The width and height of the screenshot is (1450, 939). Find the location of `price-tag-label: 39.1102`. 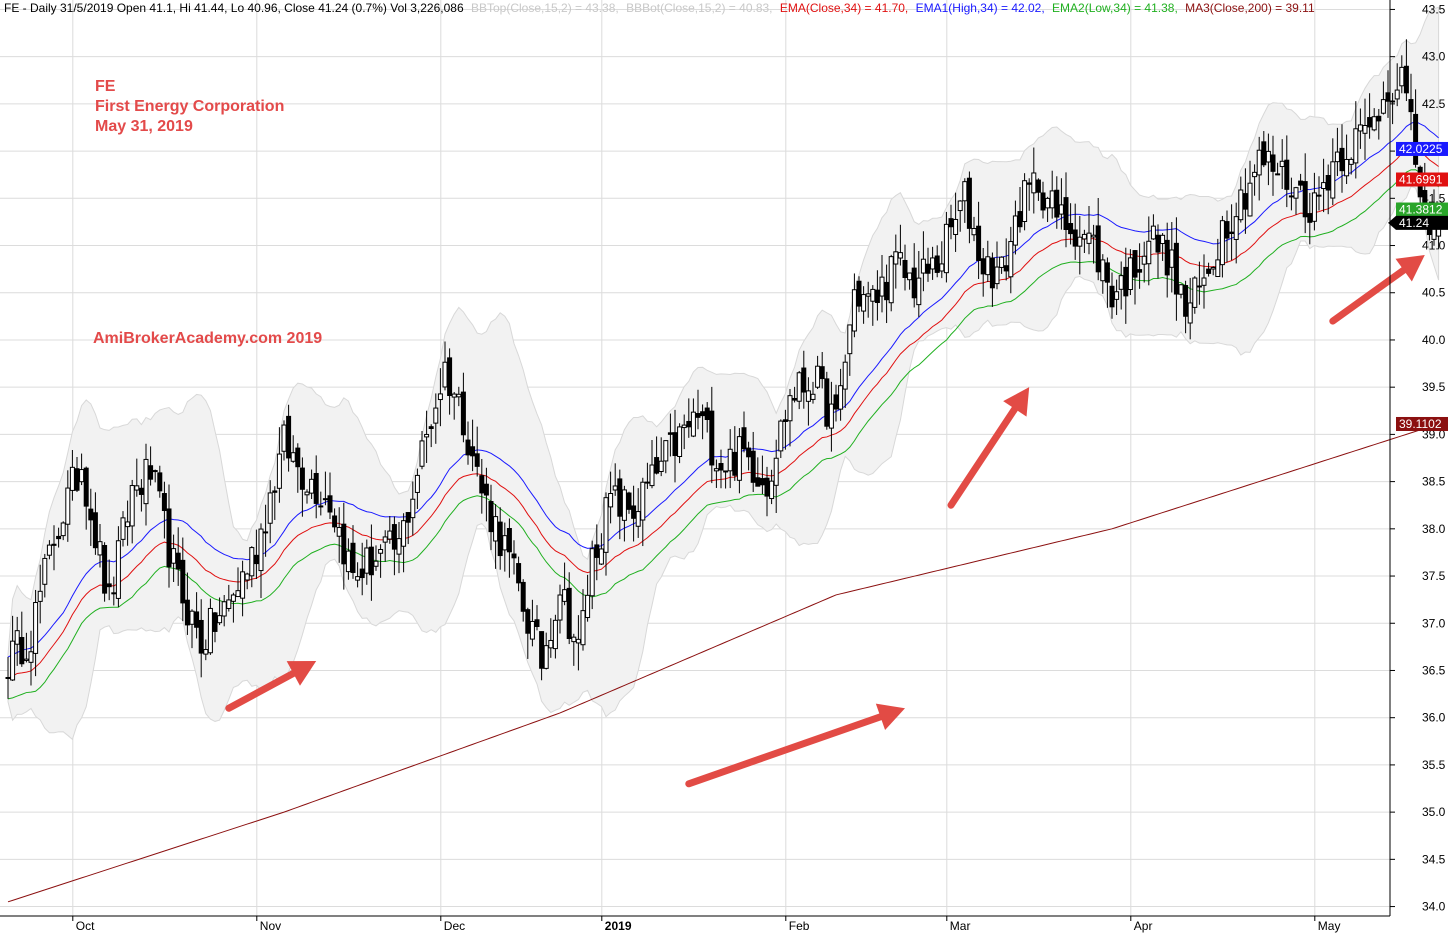

price-tag-label: 39.1102 is located at coordinates (1420, 424).